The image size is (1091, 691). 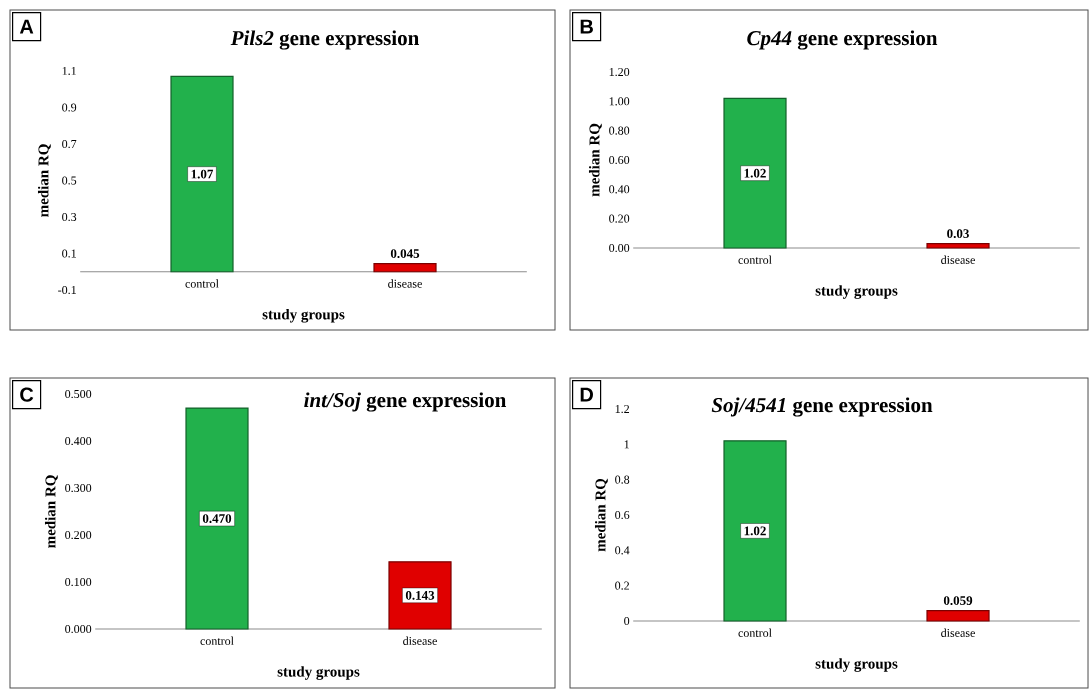 I want to click on y-tick-label: 0.8, so click(x=622, y=479).